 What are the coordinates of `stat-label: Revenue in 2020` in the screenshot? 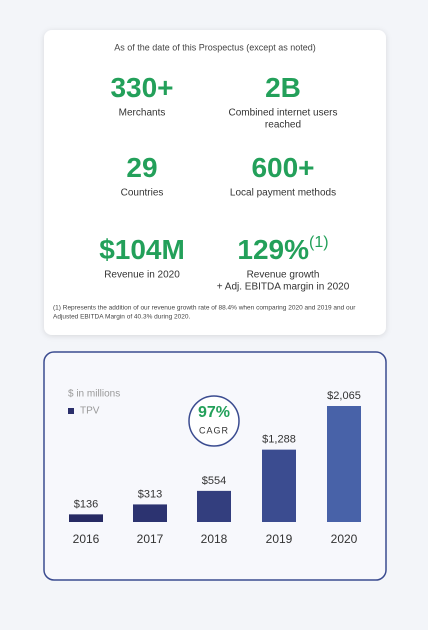 It's located at (142, 275).